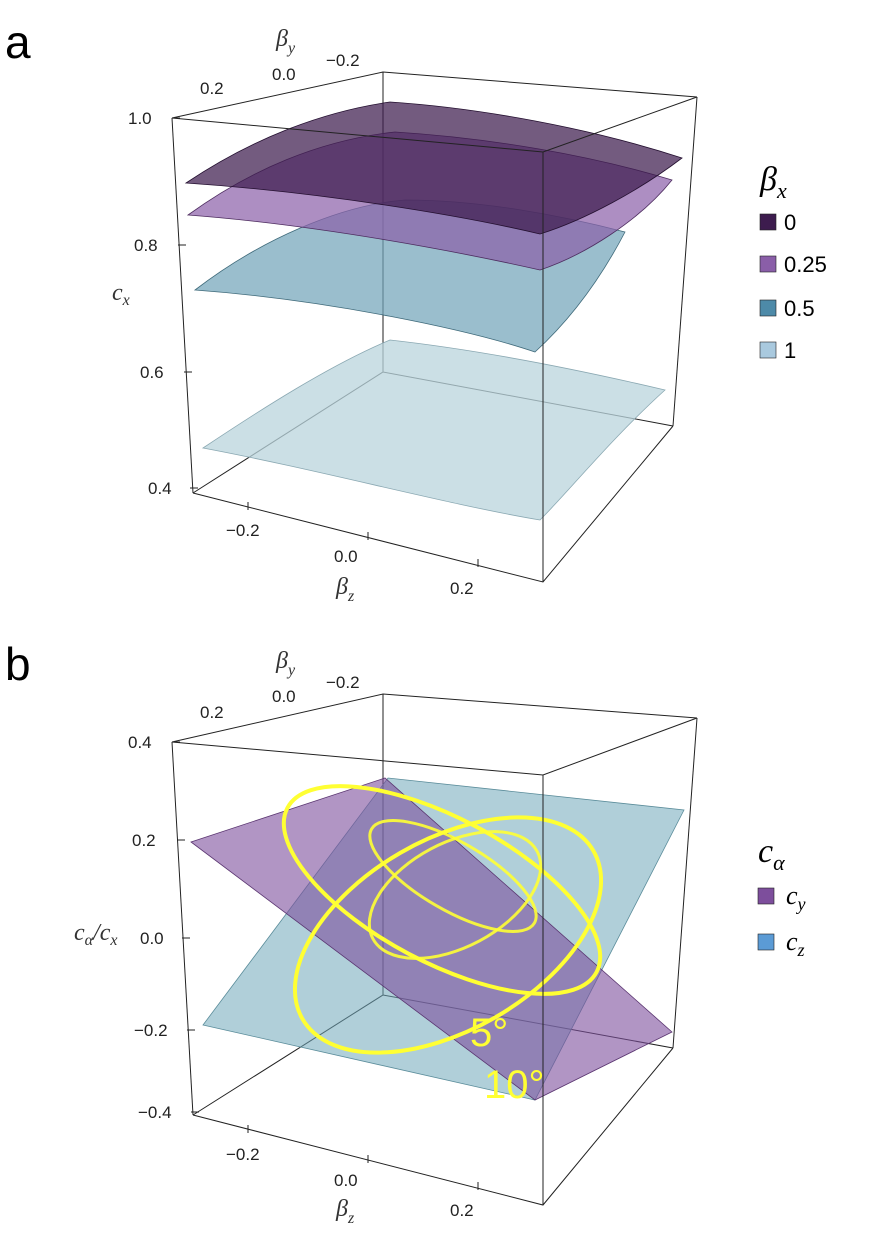 This screenshot has height=1250, width=875. I want to click on legend-a-label-0: 0, so click(790, 222).